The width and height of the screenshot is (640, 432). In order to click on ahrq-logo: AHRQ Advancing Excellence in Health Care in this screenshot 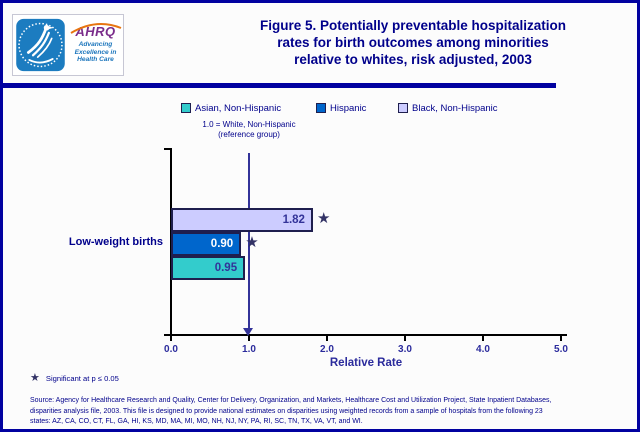, I will do `click(95, 45)`.